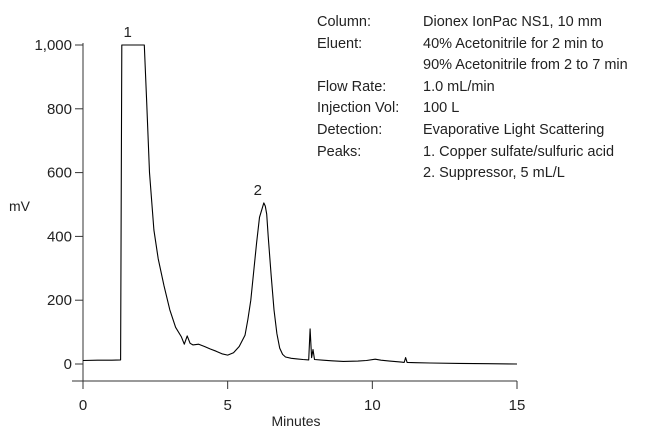 This screenshot has width=659, height=430. I want to click on info-value: Dionex IonPac NS1, 10 mm, so click(512, 22).